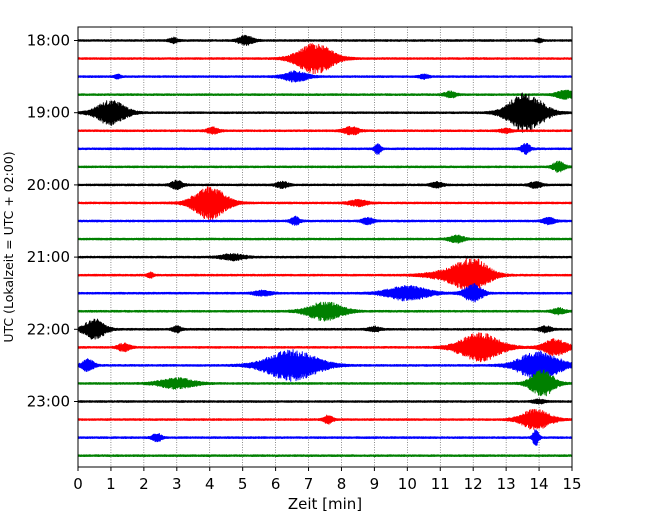 The image size is (650, 520). What do you see at coordinates (48, 257) in the screenshot?
I see `y-tick-label: 21:00` at bounding box center [48, 257].